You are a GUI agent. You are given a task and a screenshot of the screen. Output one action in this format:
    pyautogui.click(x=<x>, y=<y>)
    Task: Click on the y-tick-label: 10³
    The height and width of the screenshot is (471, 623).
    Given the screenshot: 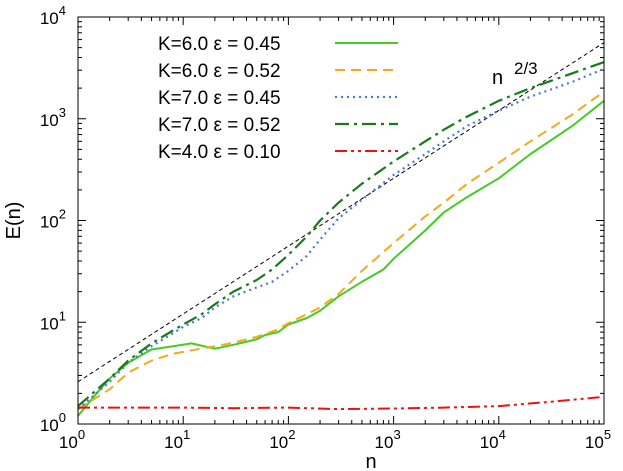 What is the action you would take?
    pyautogui.click(x=53, y=117)
    